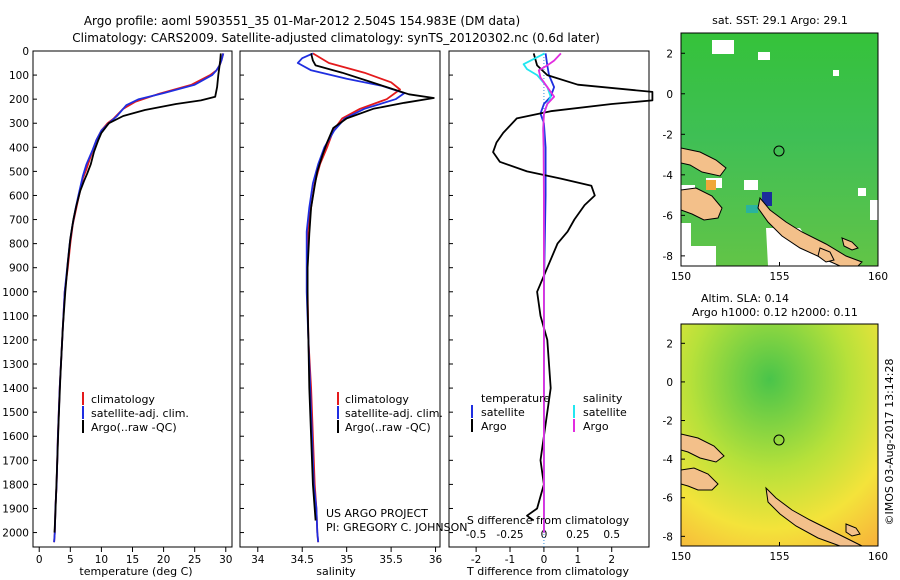 This screenshot has height=580, width=900. Describe the element at coordinates (889, 442) in the screenshot. I see `imos-credit: ©IMOS 03-Aug-2017 13:14:28` at that location.